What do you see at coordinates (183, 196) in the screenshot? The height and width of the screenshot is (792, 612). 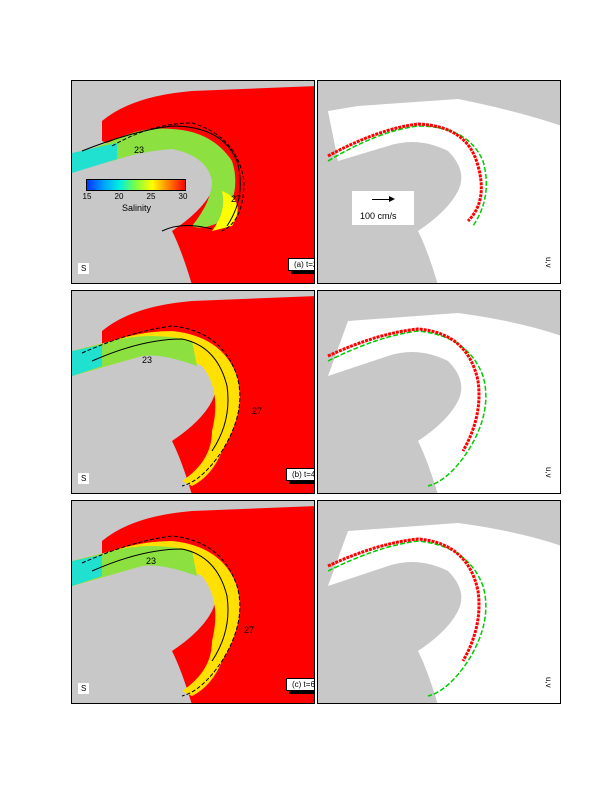 I see `colorbar-tick-30: 30` at bounding box center [183, 196].